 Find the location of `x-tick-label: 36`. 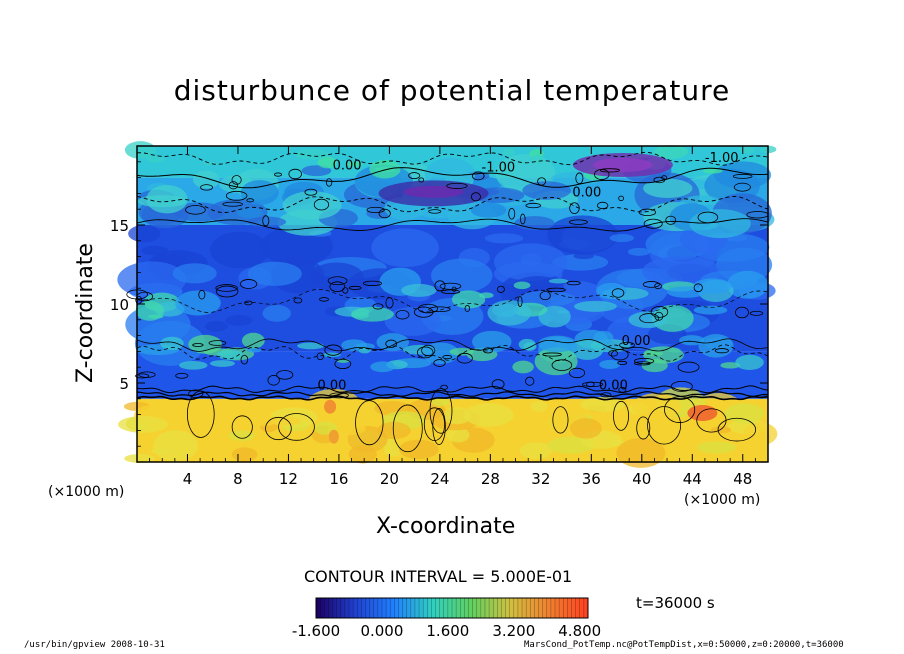

x-tick-label: 36 is located at coordinates (591, 479).